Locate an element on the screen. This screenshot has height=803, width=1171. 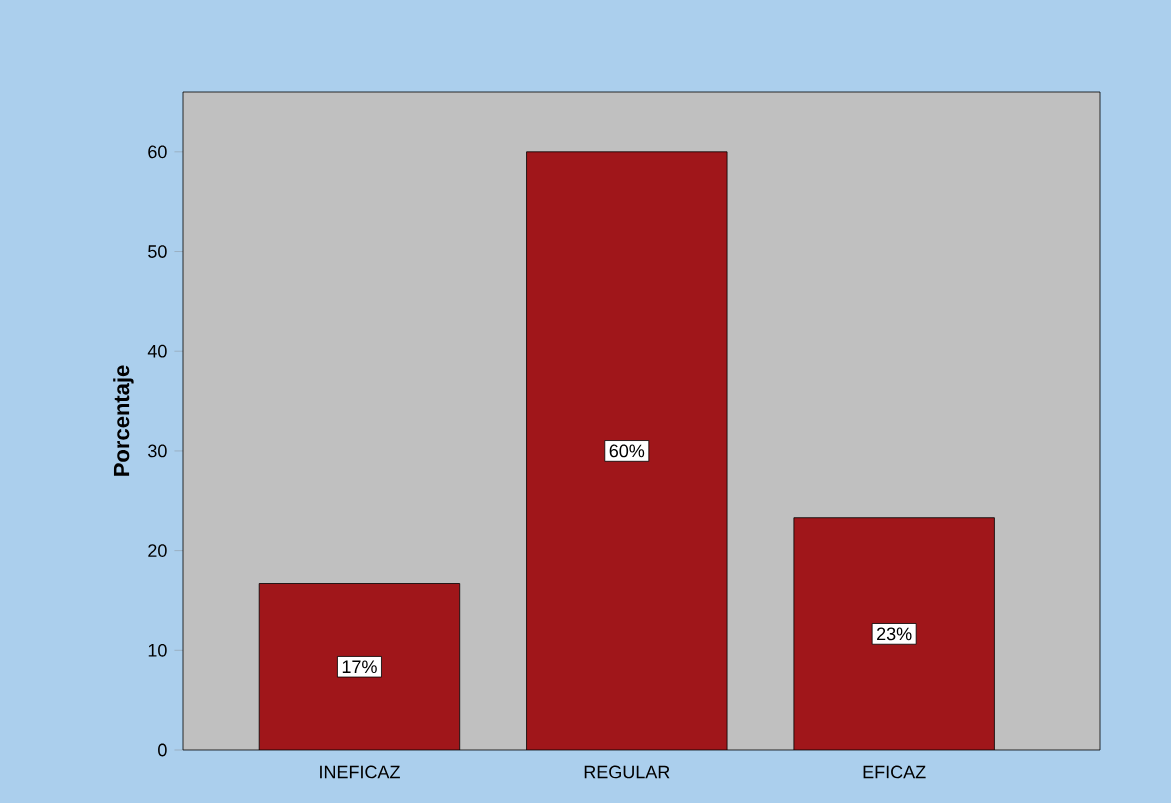
y-tick-label: 10 is located at coordinates (157, 650).